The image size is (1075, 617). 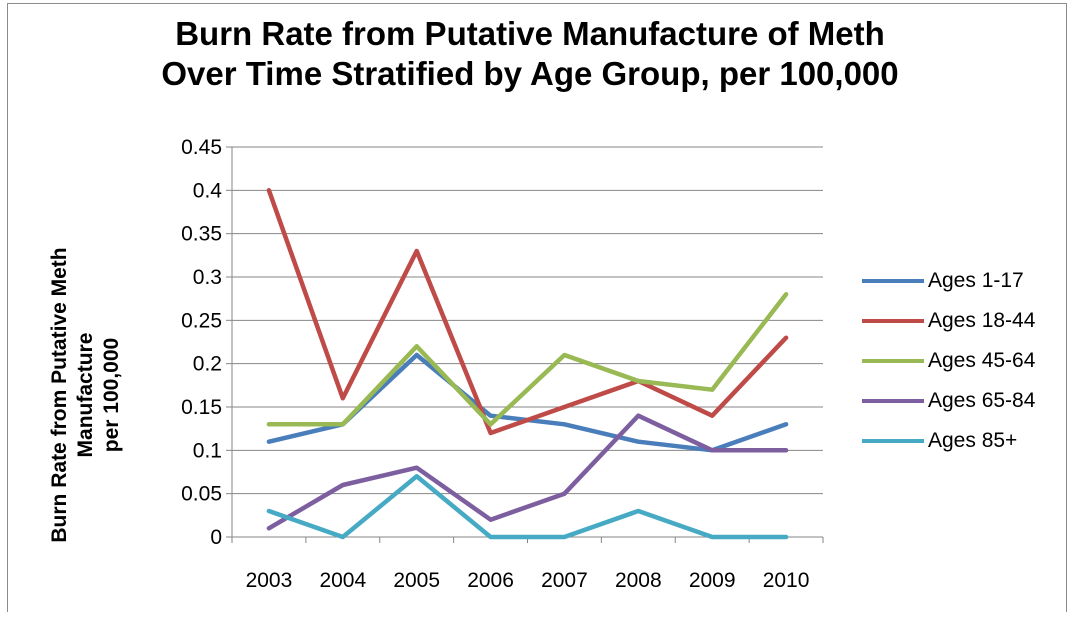 What do you see at coordinates (490, 580) in the screenshot?
I see `x-tick-label: 2006` at bounding box center [490, 580].